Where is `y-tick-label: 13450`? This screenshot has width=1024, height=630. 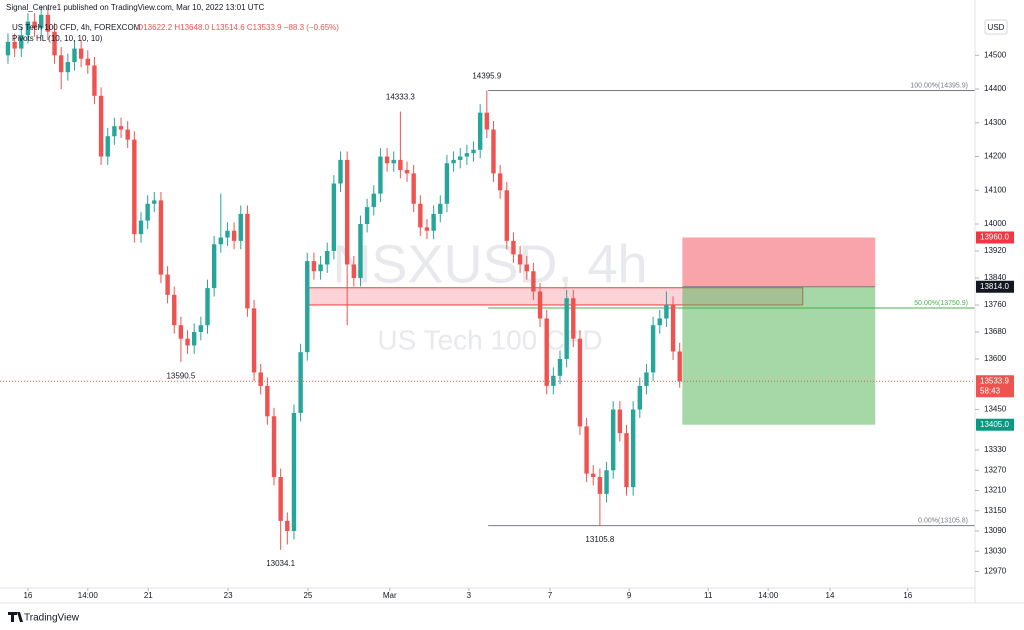 y-tick-label: 13450 is located at coordinates (995, 409).